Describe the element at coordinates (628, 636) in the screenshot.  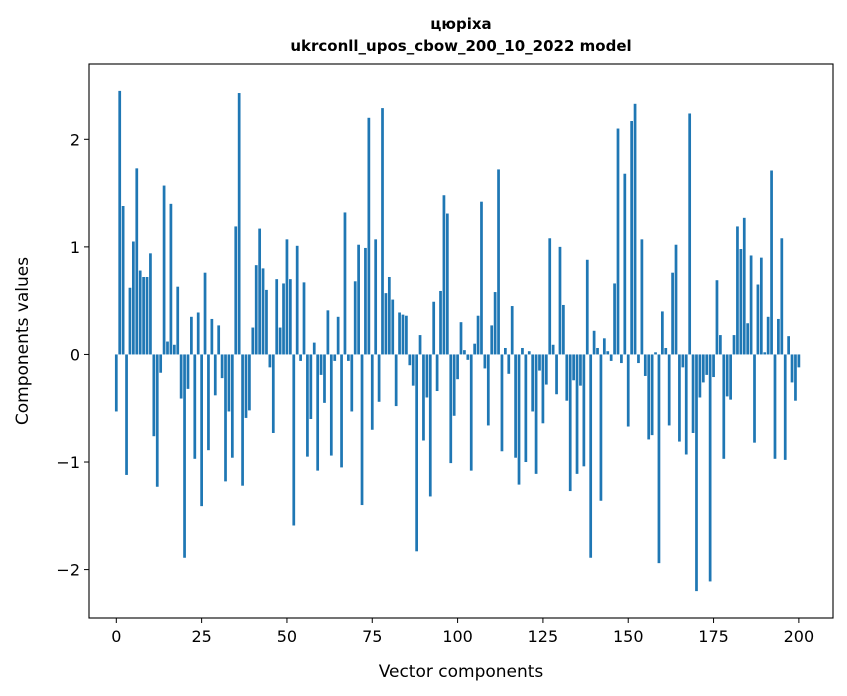
I see `x-tick-label-150: 150` at that location.